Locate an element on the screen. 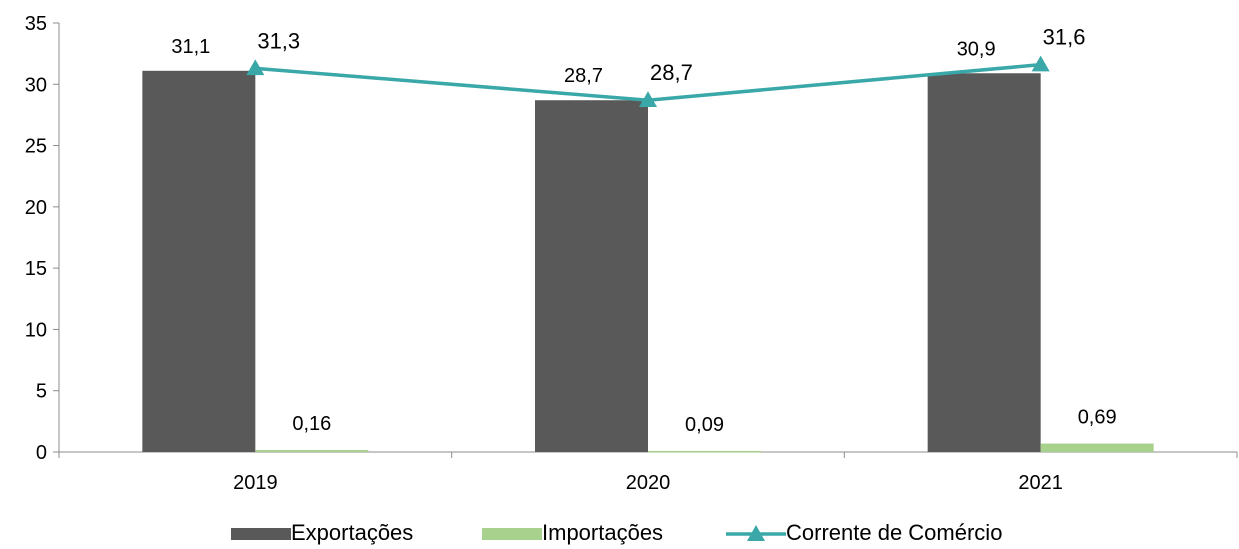 Image resolution: width=1239 pixels, height=549 pixels. x-tick-label: 2019 is located at coordinates (255, 483).